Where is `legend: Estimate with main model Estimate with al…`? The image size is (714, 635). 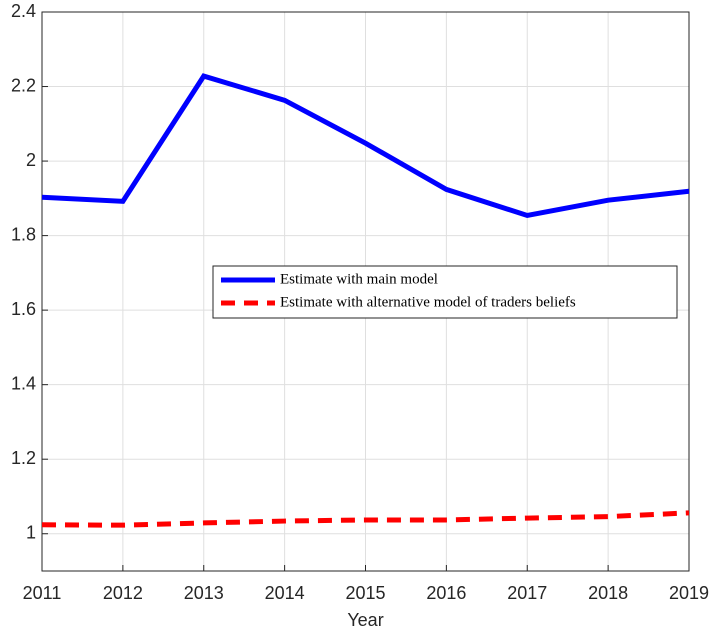
legend: Estimate with main model Estimate with al… is located at coordinates (445, 292).